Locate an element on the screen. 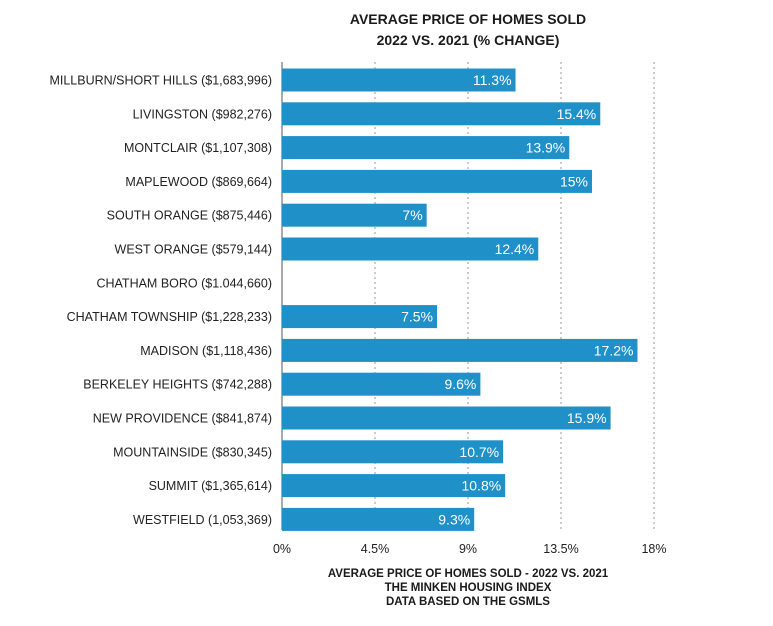 This screenshot has height=626, width=773. category-label: WESTFIELD (1,053,369) is located at coordinates (202, 520).